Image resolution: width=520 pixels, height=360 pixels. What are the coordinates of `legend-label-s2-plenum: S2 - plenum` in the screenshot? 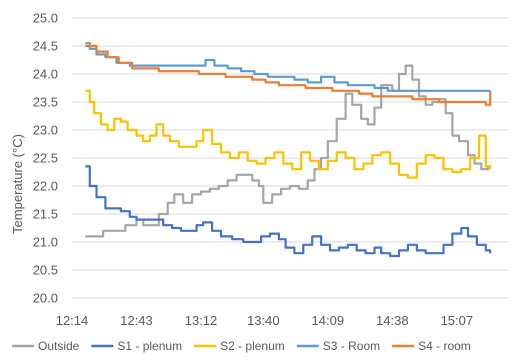 It's located at (252, 346).